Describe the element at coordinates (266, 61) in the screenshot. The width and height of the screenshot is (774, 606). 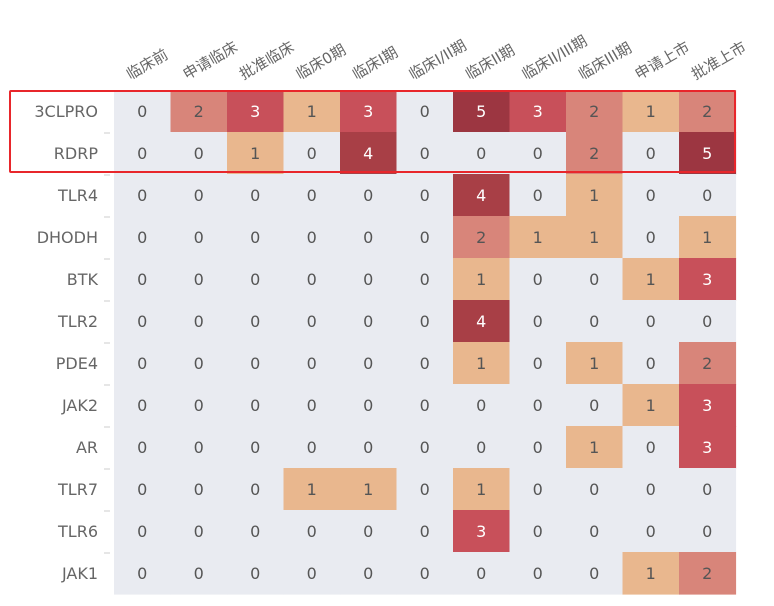
I see `col-label-2: 批准临床` at that location.